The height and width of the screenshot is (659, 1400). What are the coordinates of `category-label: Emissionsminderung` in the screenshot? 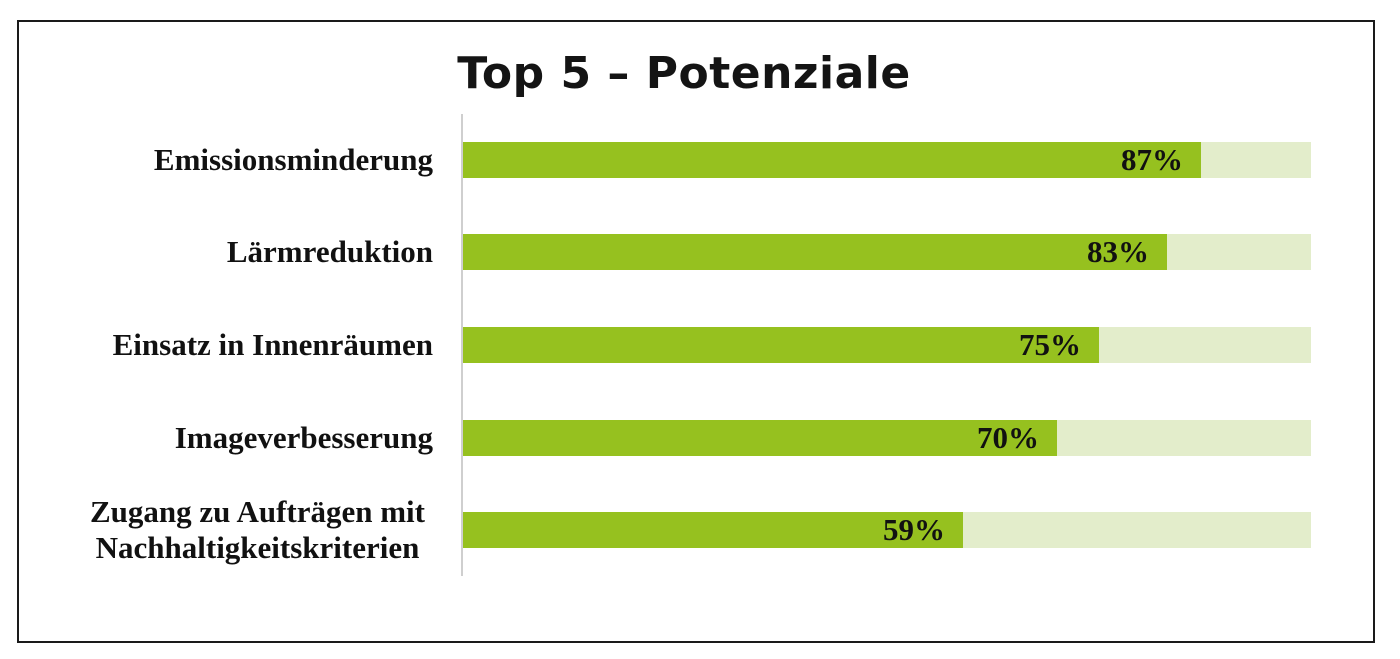 It's located at (293, 160).